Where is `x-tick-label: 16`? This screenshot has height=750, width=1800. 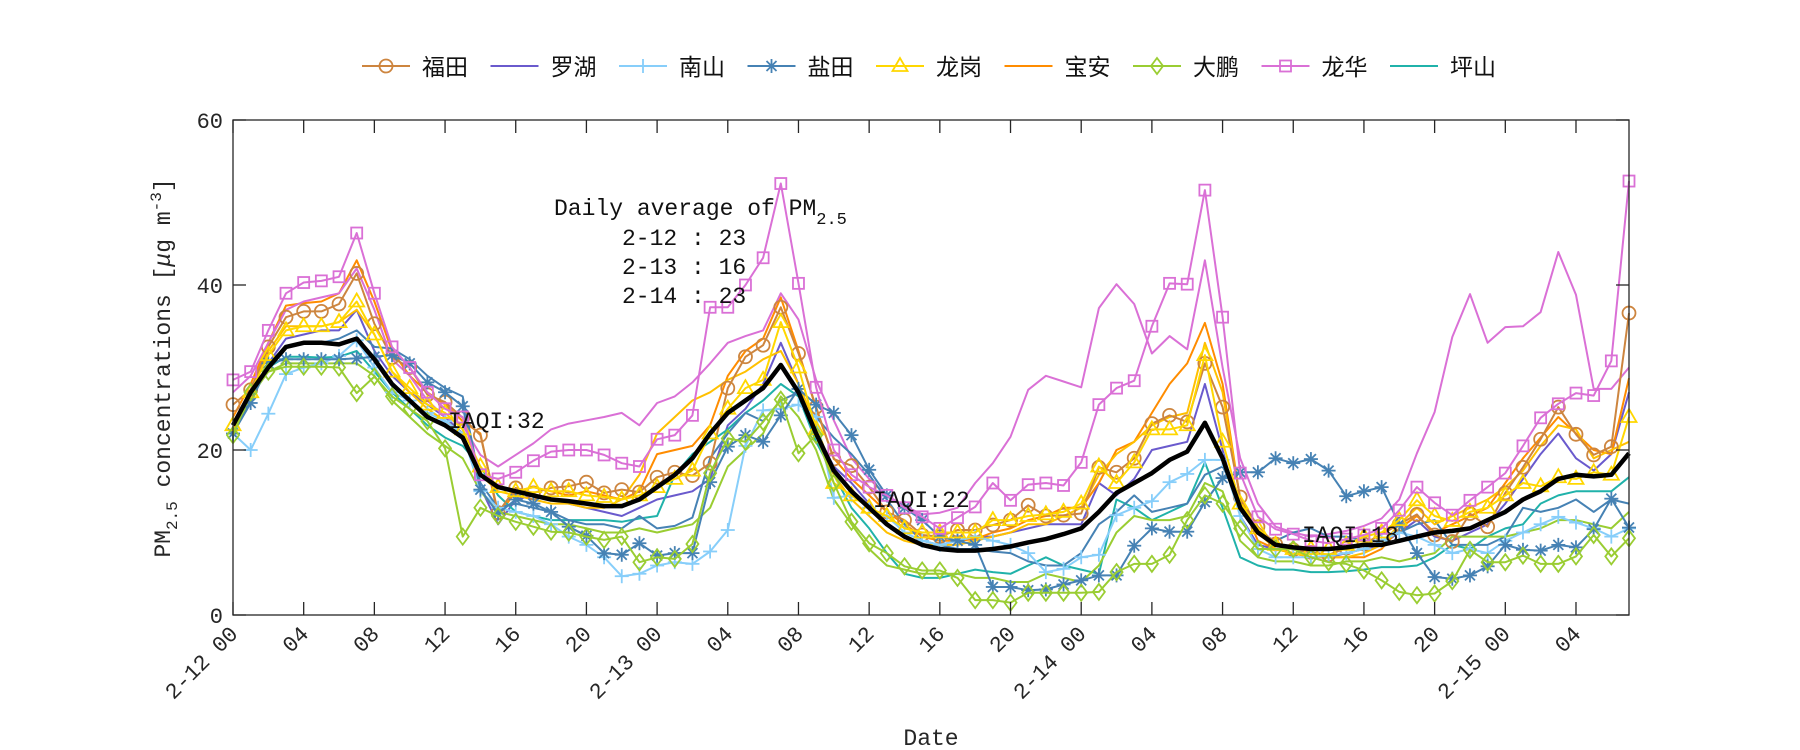 x-tick-label: 16 is located at coordinates (932, 640).